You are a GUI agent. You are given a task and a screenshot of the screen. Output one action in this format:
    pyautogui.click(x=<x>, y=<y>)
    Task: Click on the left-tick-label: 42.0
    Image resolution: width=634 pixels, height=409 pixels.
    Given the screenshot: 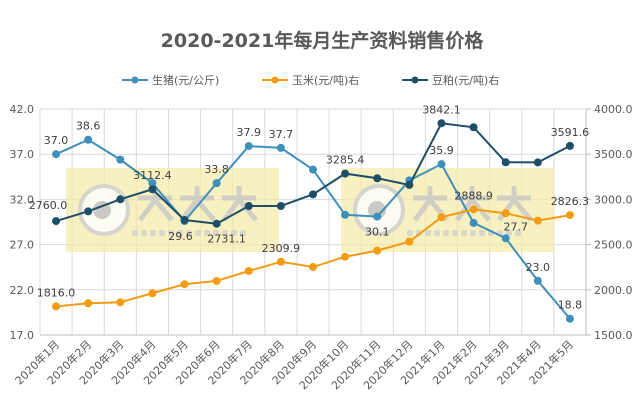 What is the action you would take?
    pyautogui.click(x=22, y=109)
    